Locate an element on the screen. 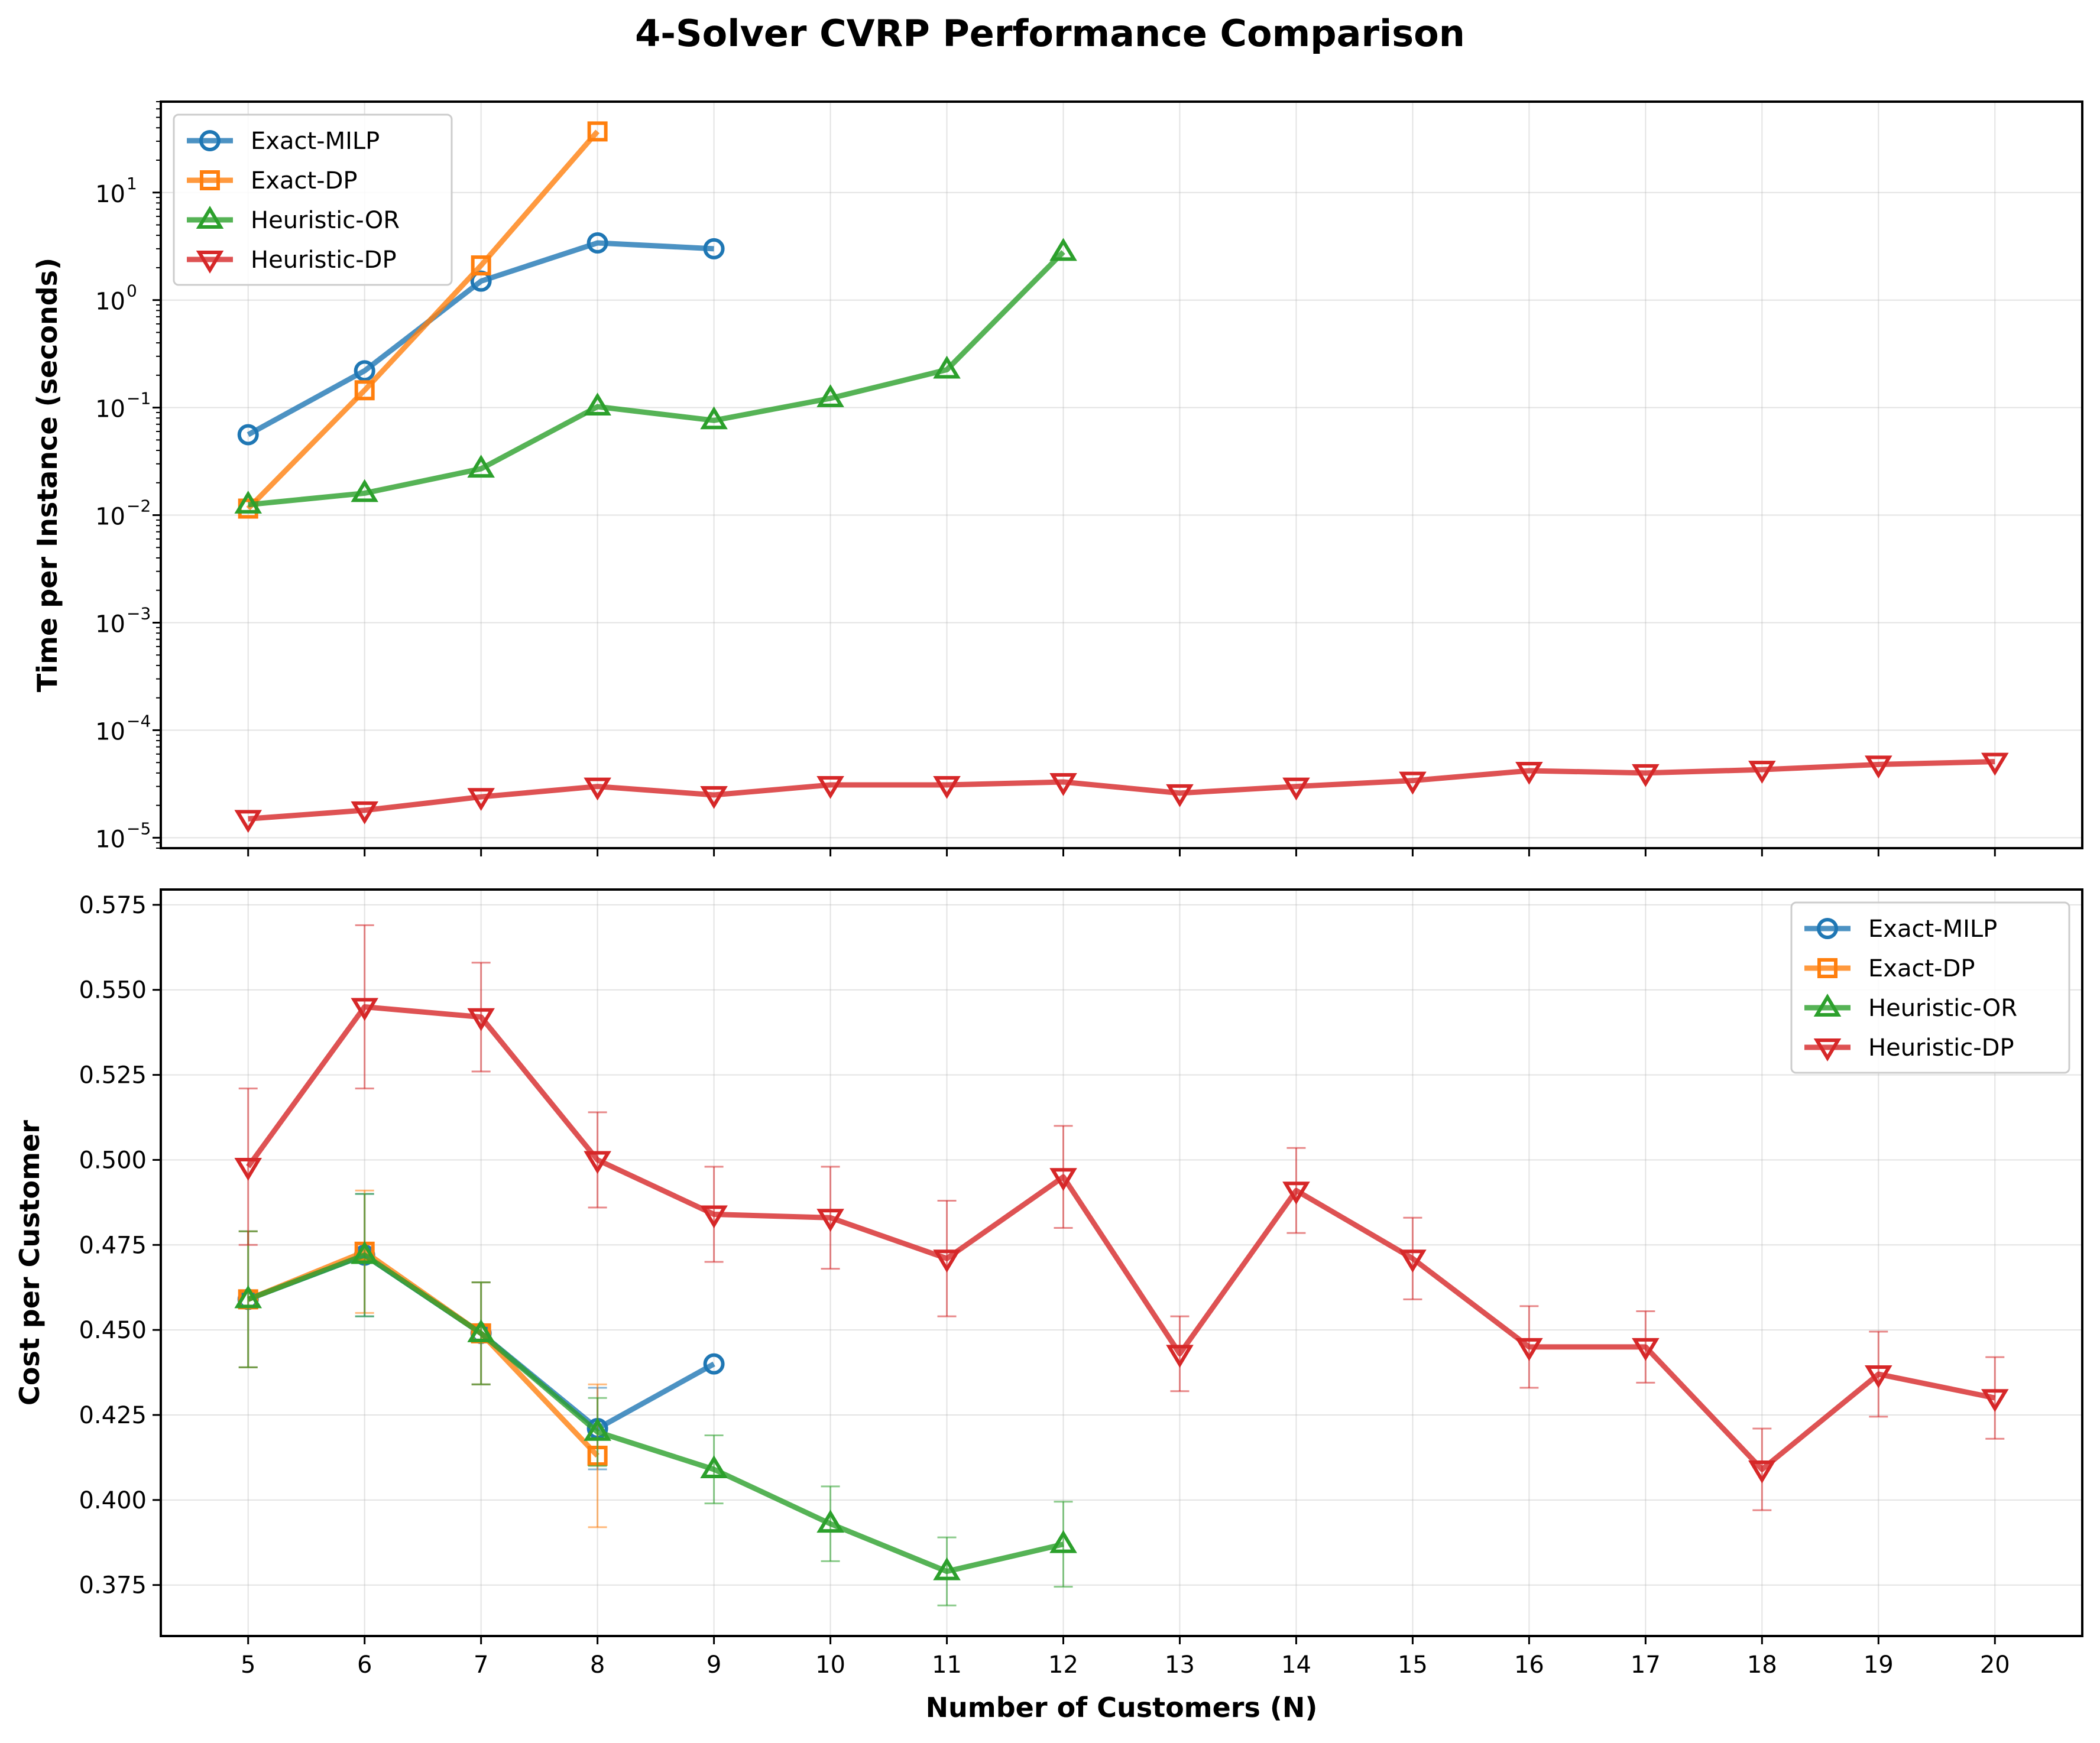 The image size is (2100, 1743). x-axis-label: Number of Customers (N) is located at coordinates (1122, 1707).